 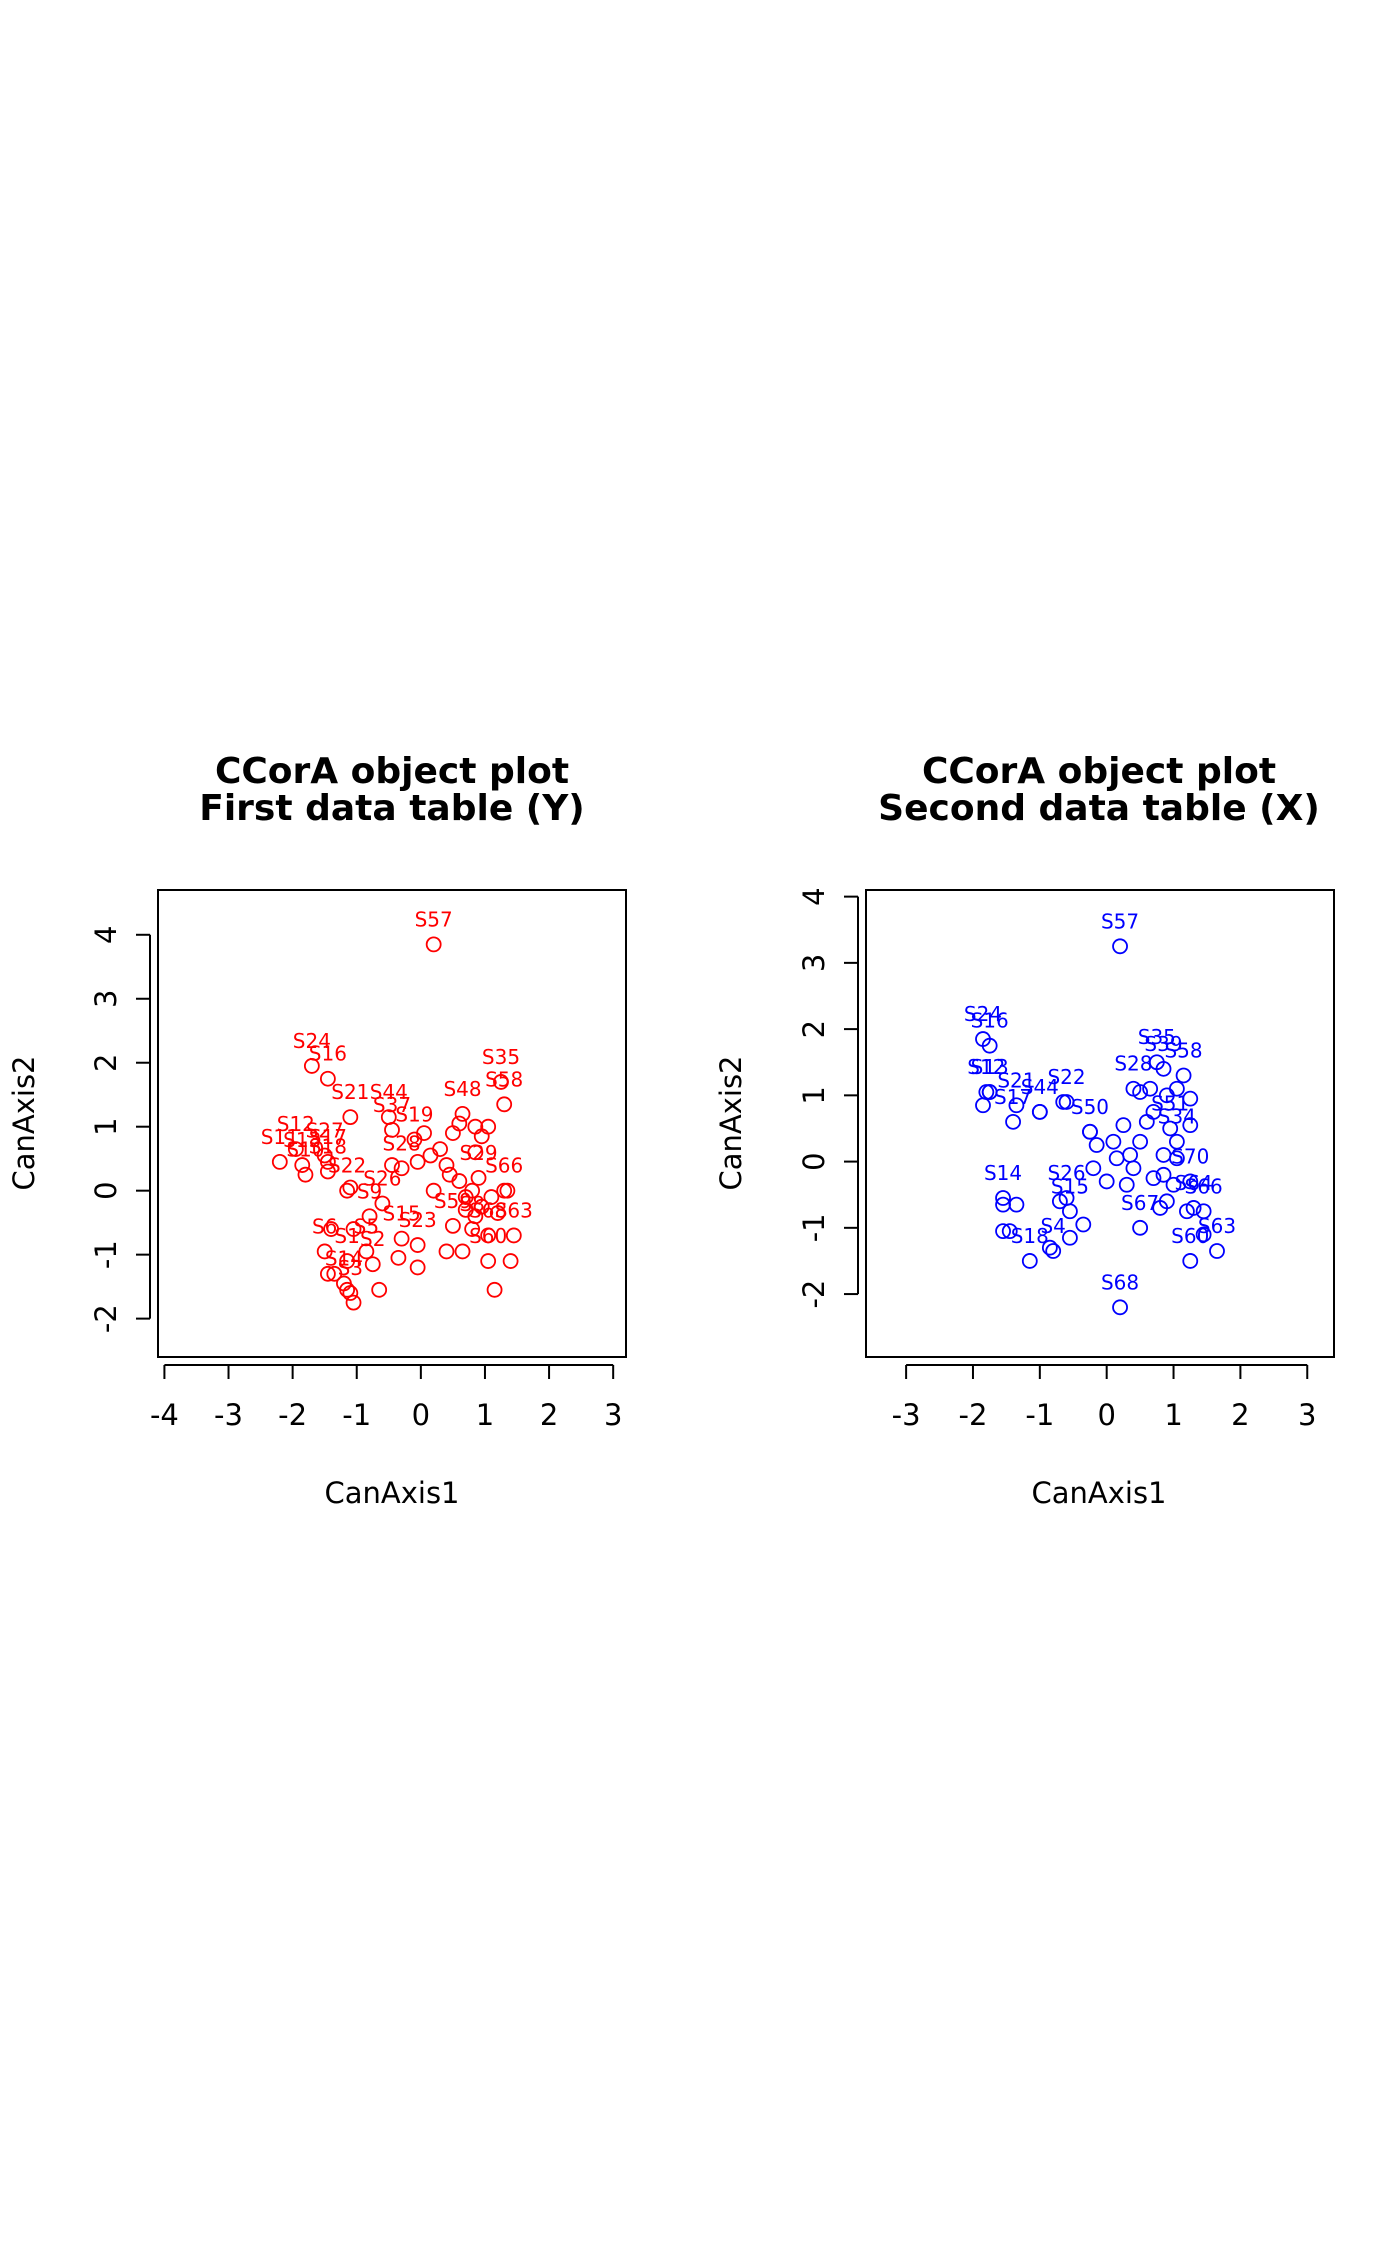 I want to click on x-tick-label: -4, so click(x=164, y=1415).